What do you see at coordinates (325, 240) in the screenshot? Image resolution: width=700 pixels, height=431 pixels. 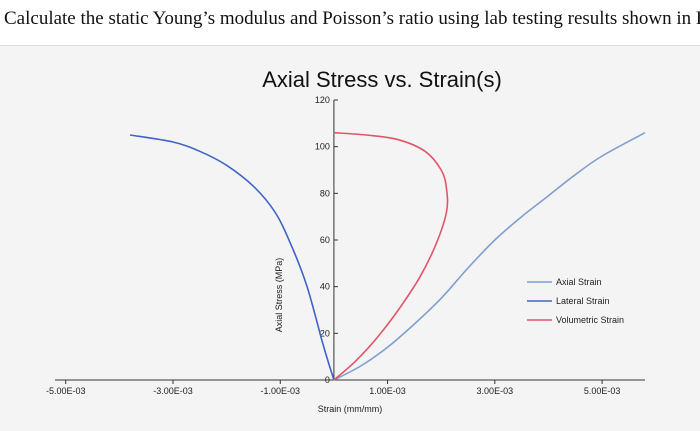 I see `y-tick-label: 60` at bounding box center [325, 240].